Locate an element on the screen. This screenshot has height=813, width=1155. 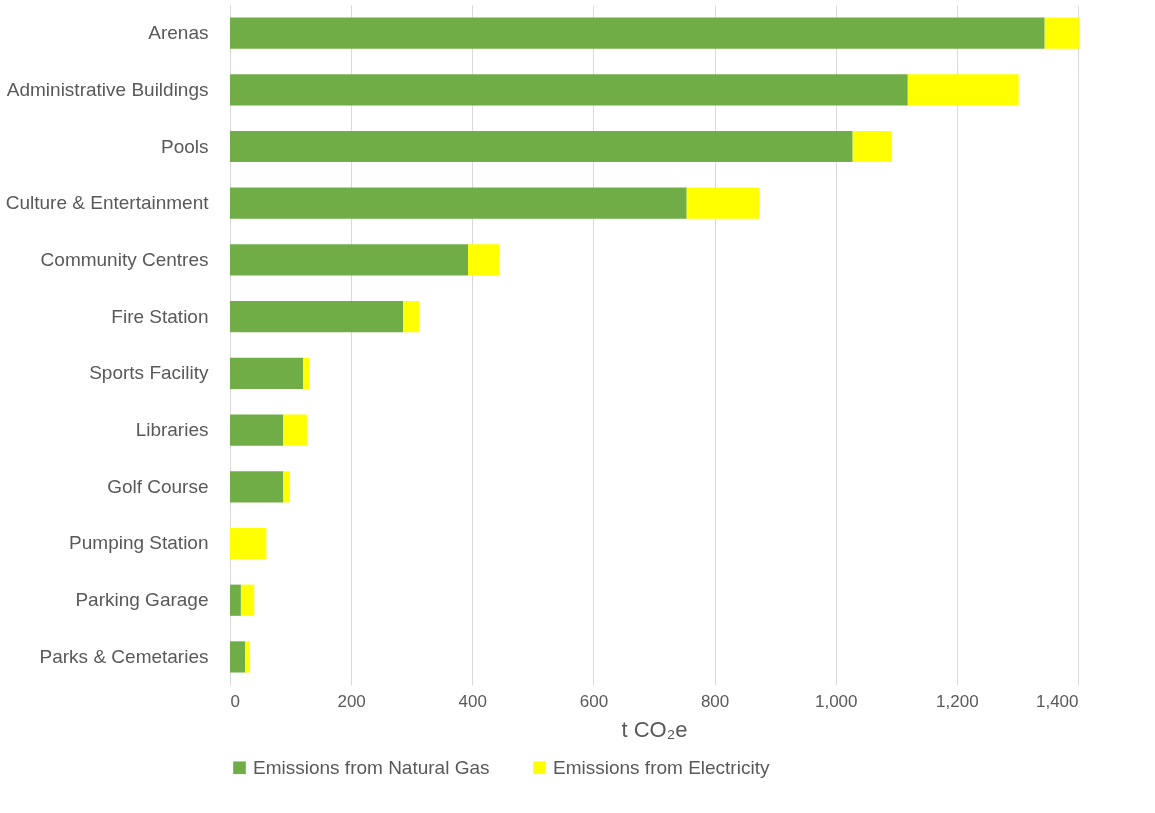
y-tick-label: Pumping Station is located at coordinates (139, 543).